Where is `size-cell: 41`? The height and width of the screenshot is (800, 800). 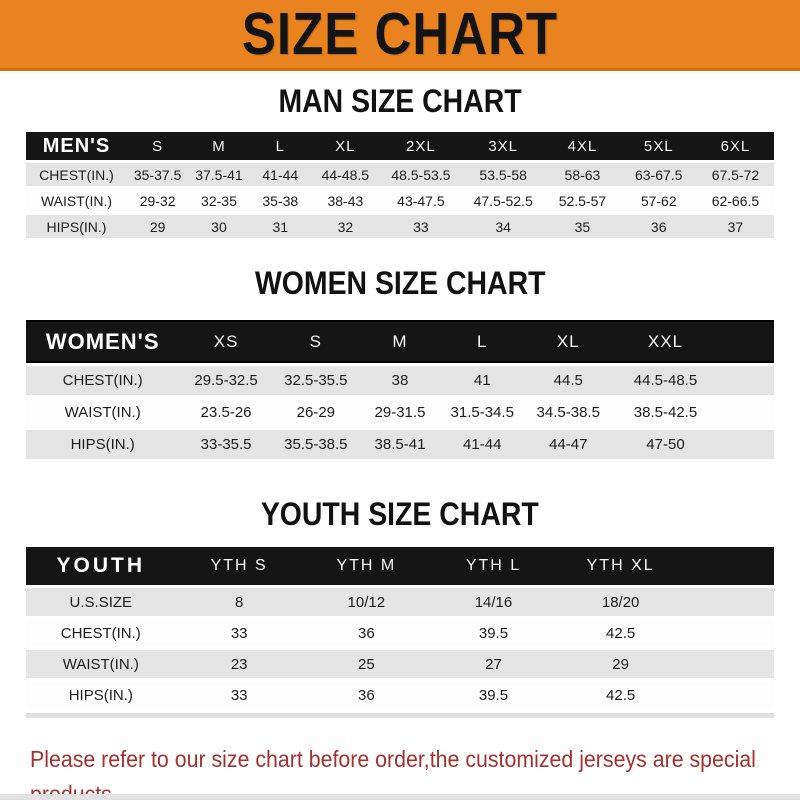
size-cell: 41 is located at coordinates (482, 380).